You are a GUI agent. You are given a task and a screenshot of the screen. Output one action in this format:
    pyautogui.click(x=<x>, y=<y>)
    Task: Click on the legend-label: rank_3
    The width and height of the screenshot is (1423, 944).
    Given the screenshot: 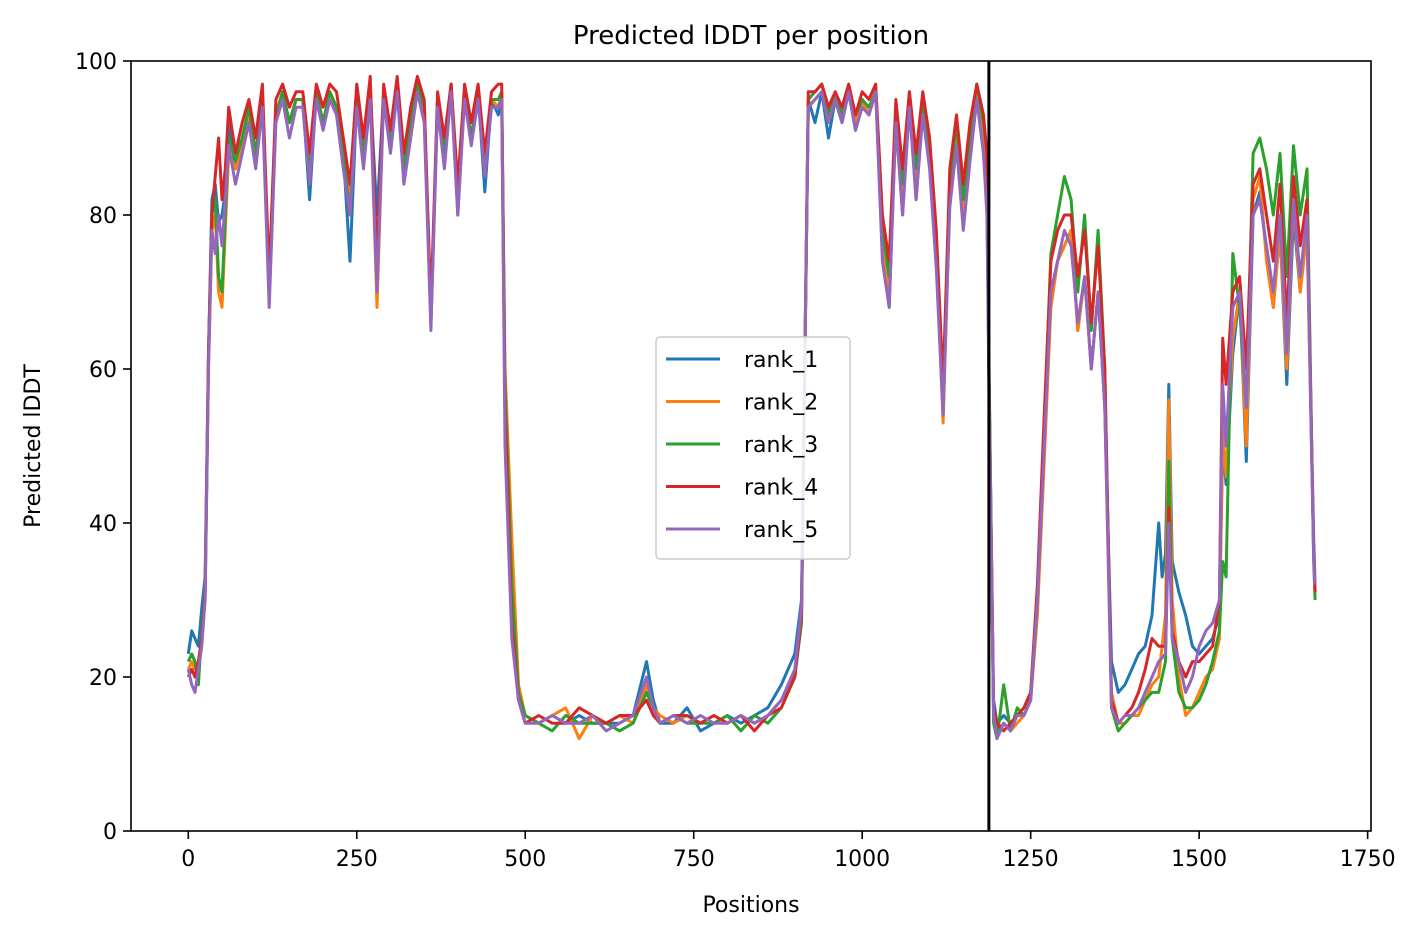 What is the action you would take?
    pyautogui.click(x=781, y=445)
    